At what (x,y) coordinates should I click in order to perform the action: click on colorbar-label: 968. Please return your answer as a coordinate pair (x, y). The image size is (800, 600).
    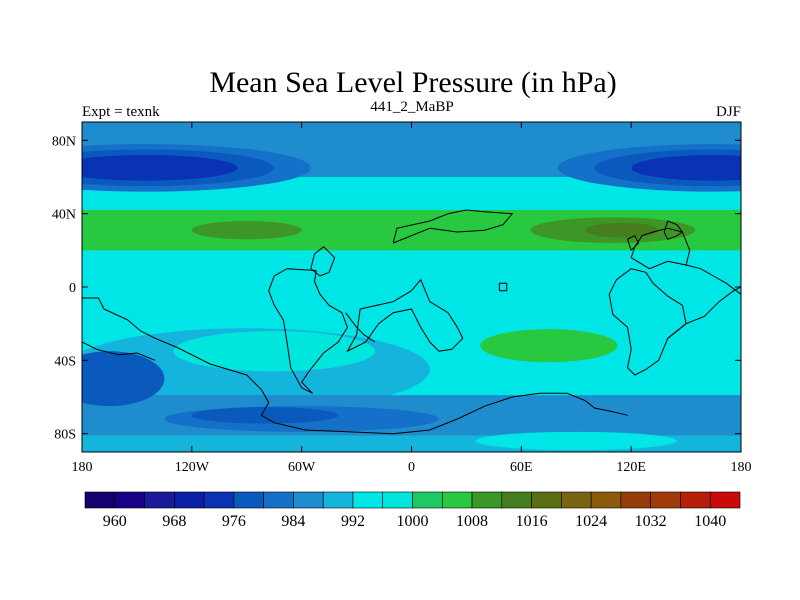
    Looking at the image, I should click on (174, 521).